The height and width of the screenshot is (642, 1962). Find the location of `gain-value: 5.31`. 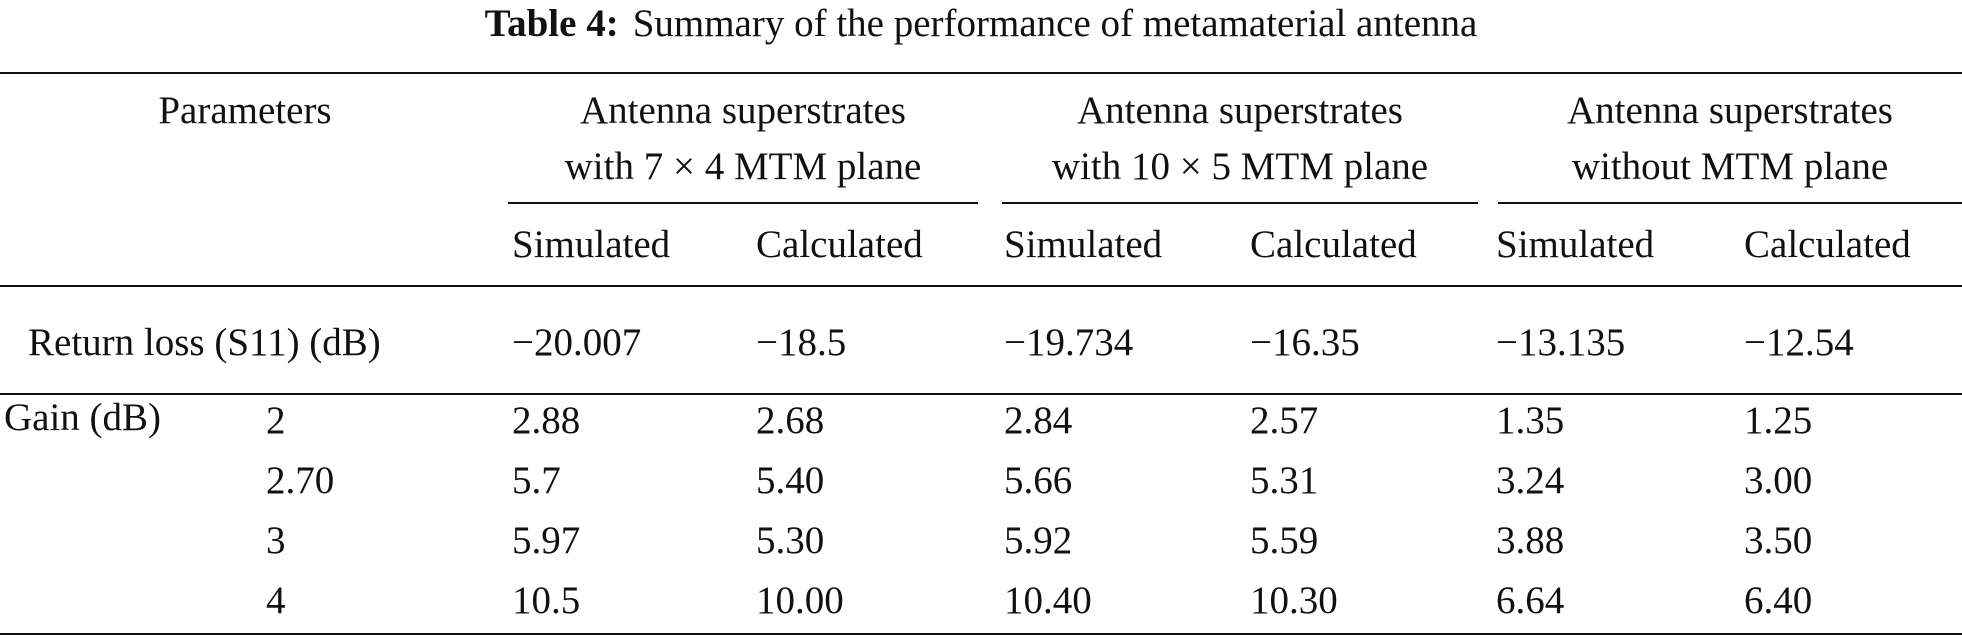

gain-value: 5.31 is located at coordinates (1284, 480).